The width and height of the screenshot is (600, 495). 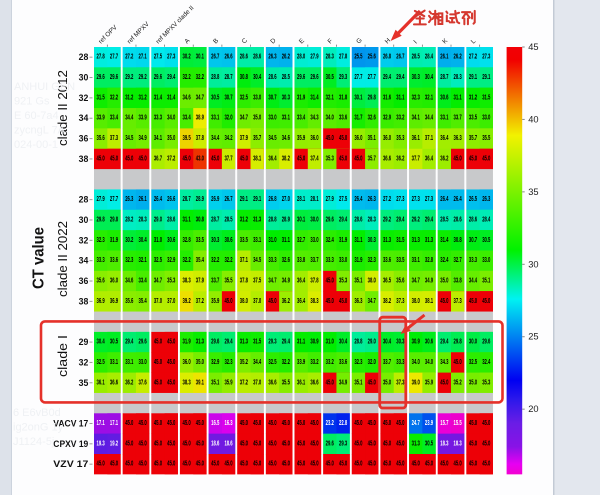 What do you see at coordinates (533, 119) in the screenshot?
I see `svg-text: 40` at bounding box center [533, 119].